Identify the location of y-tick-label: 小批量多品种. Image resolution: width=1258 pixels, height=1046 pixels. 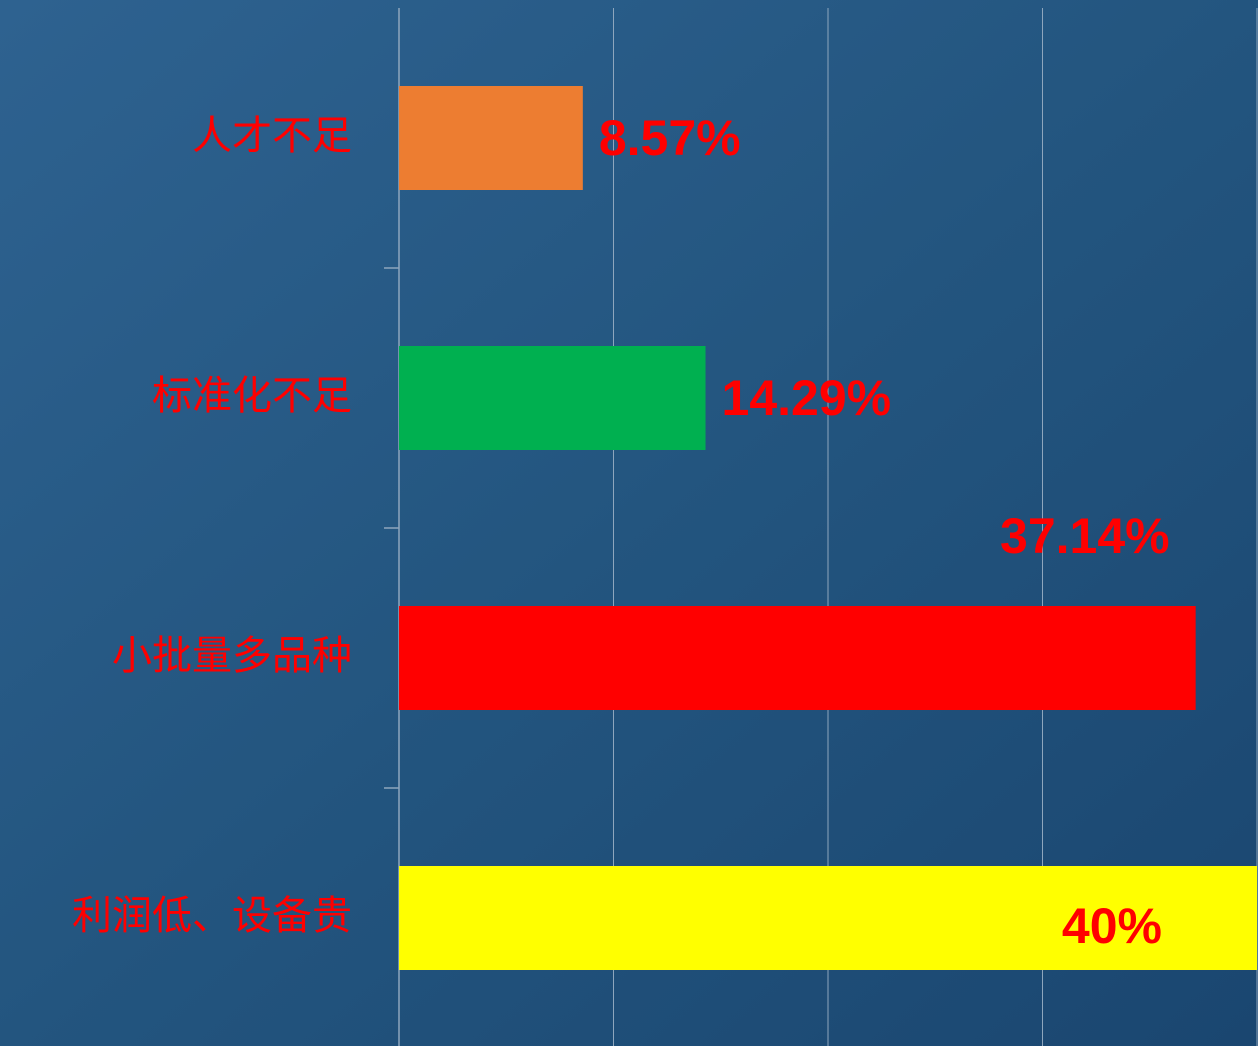
(232, 656).